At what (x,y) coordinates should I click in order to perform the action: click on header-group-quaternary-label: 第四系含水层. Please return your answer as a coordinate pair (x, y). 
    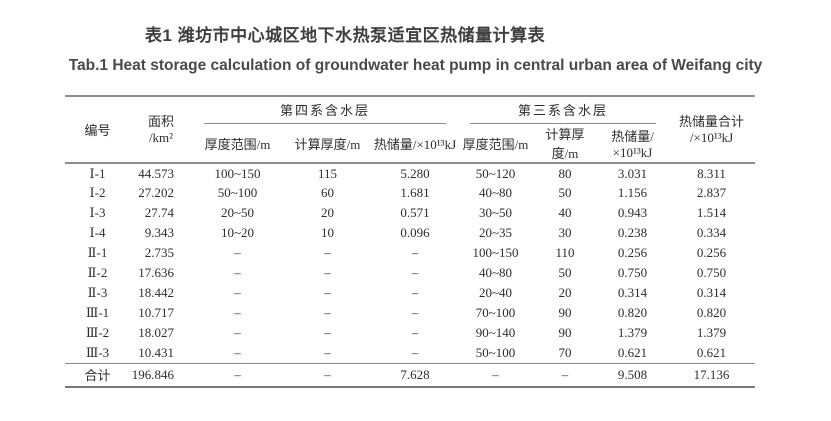
    Looking at the image, I should click on (325, 110).